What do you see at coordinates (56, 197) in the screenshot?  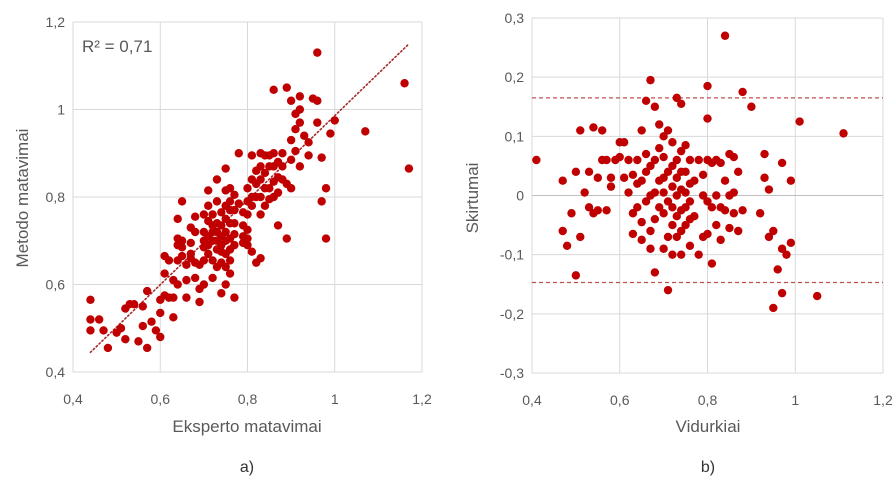 I see `y-tick-label: 0,8` at bounding box center [56, 197].